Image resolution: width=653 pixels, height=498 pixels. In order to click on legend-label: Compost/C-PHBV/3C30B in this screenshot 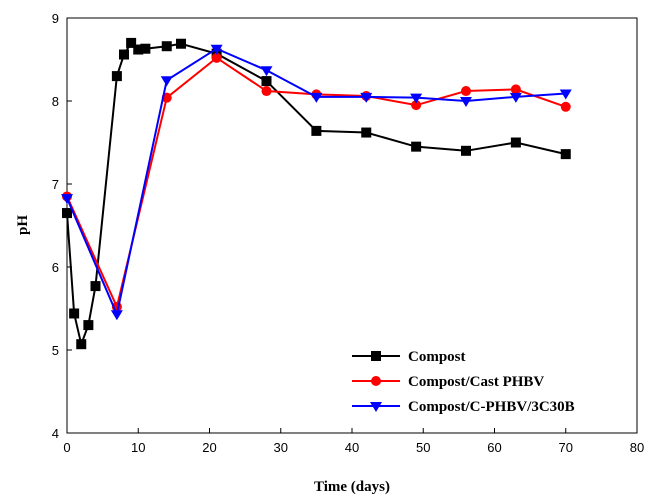, I will do `click(491, 407)`.